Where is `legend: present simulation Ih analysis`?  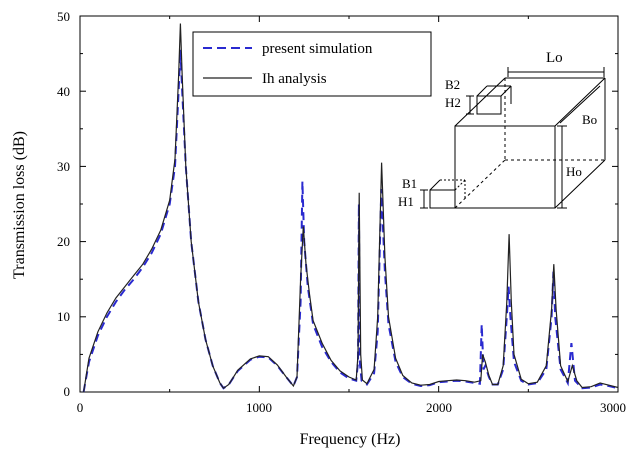 legend: present simulation Ih analysis is located at coordinates (312, 64).